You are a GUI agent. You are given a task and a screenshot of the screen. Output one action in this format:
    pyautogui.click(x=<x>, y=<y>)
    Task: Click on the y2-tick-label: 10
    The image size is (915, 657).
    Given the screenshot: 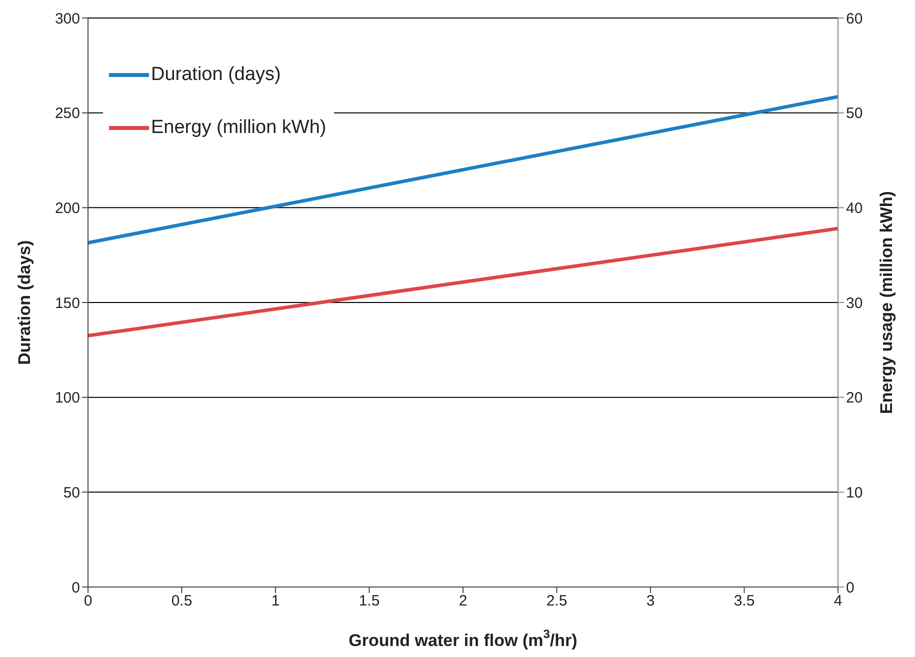 What is the action you would take?
    pyautogui.click(x=854, y=493)
    